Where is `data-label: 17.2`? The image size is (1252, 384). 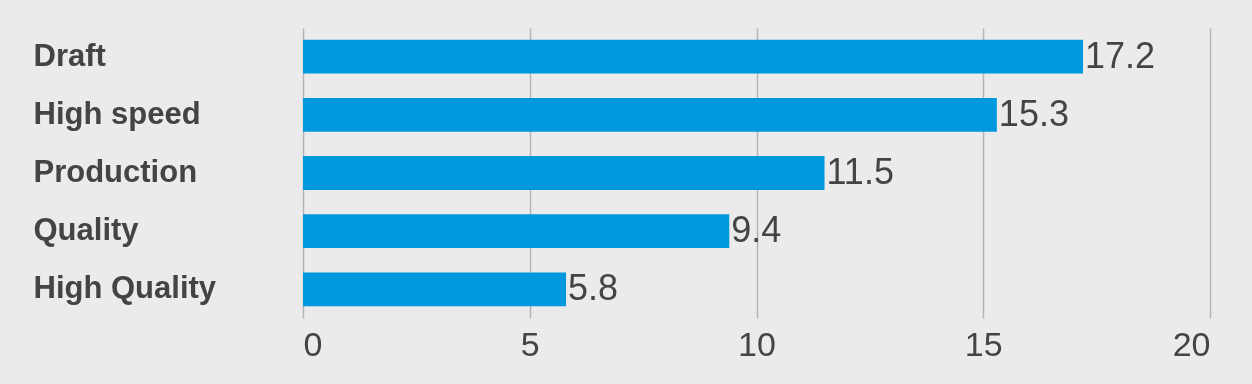 data-label: 17.2 is located at coordinates (1120, 55).